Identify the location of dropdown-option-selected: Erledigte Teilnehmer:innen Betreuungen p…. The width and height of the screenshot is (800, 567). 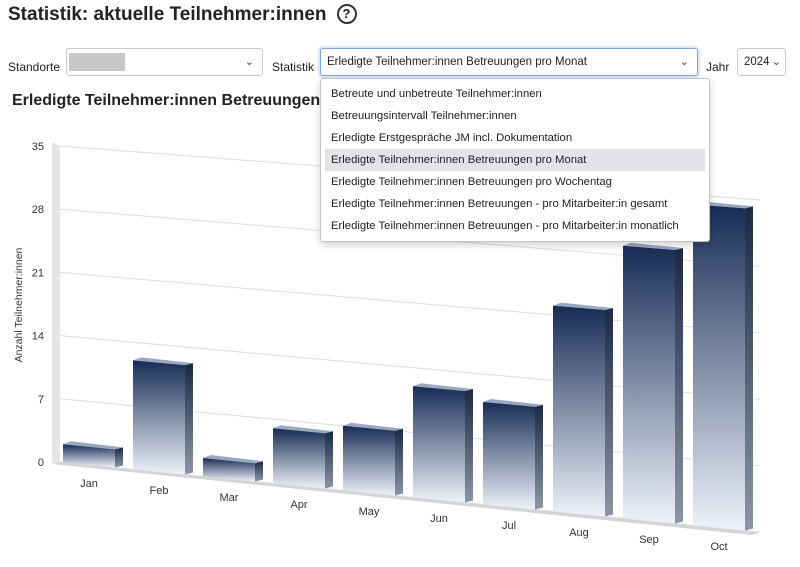
(515, 160).